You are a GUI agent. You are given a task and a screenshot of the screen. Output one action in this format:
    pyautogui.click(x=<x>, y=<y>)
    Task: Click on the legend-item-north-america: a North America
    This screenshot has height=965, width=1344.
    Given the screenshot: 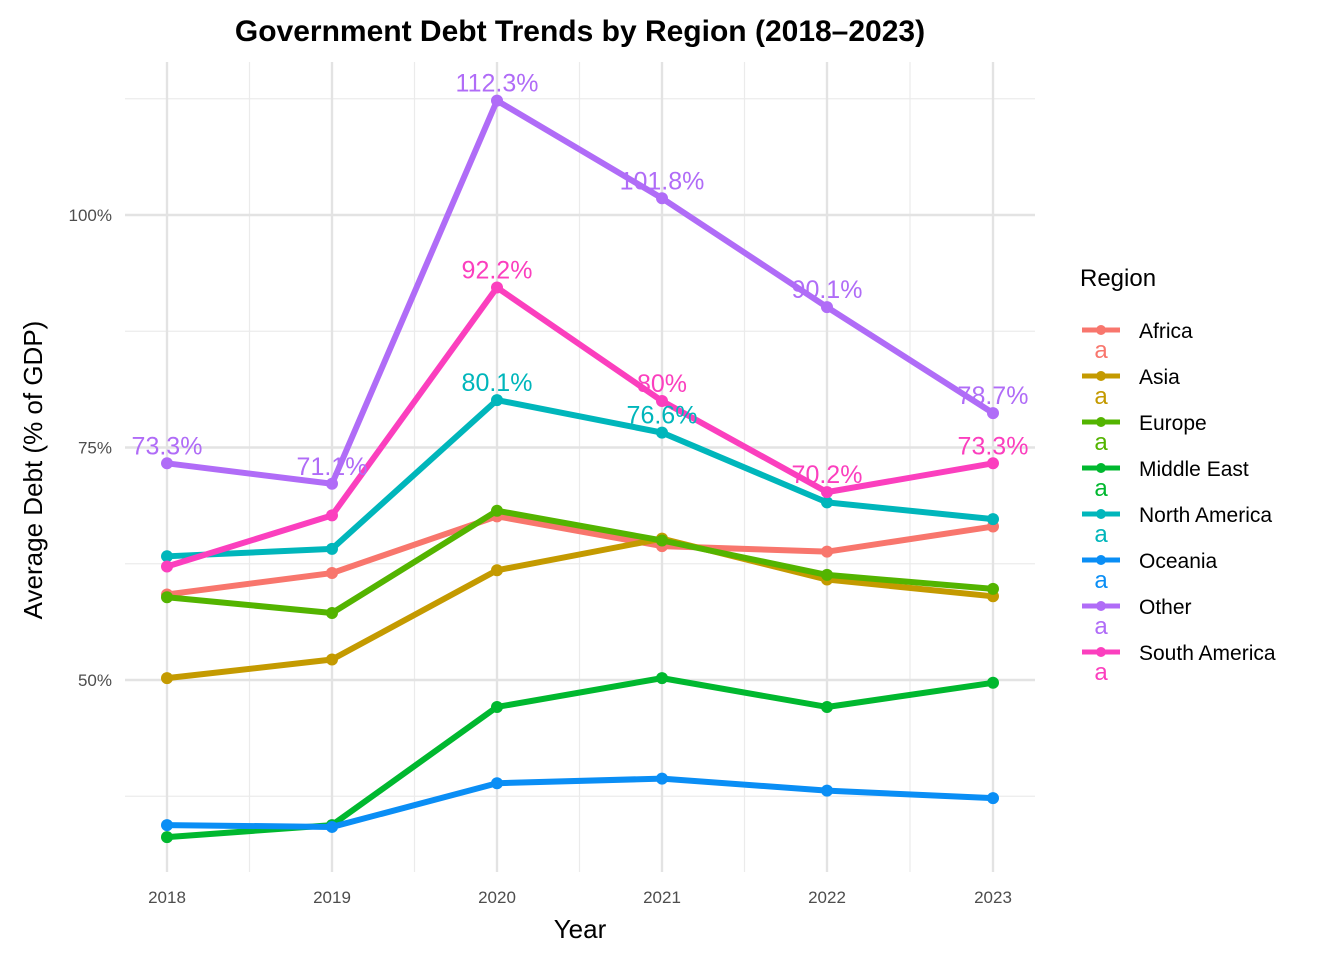 What is the action you would take?
    pyautogui.click(x=1177, y=526)
    